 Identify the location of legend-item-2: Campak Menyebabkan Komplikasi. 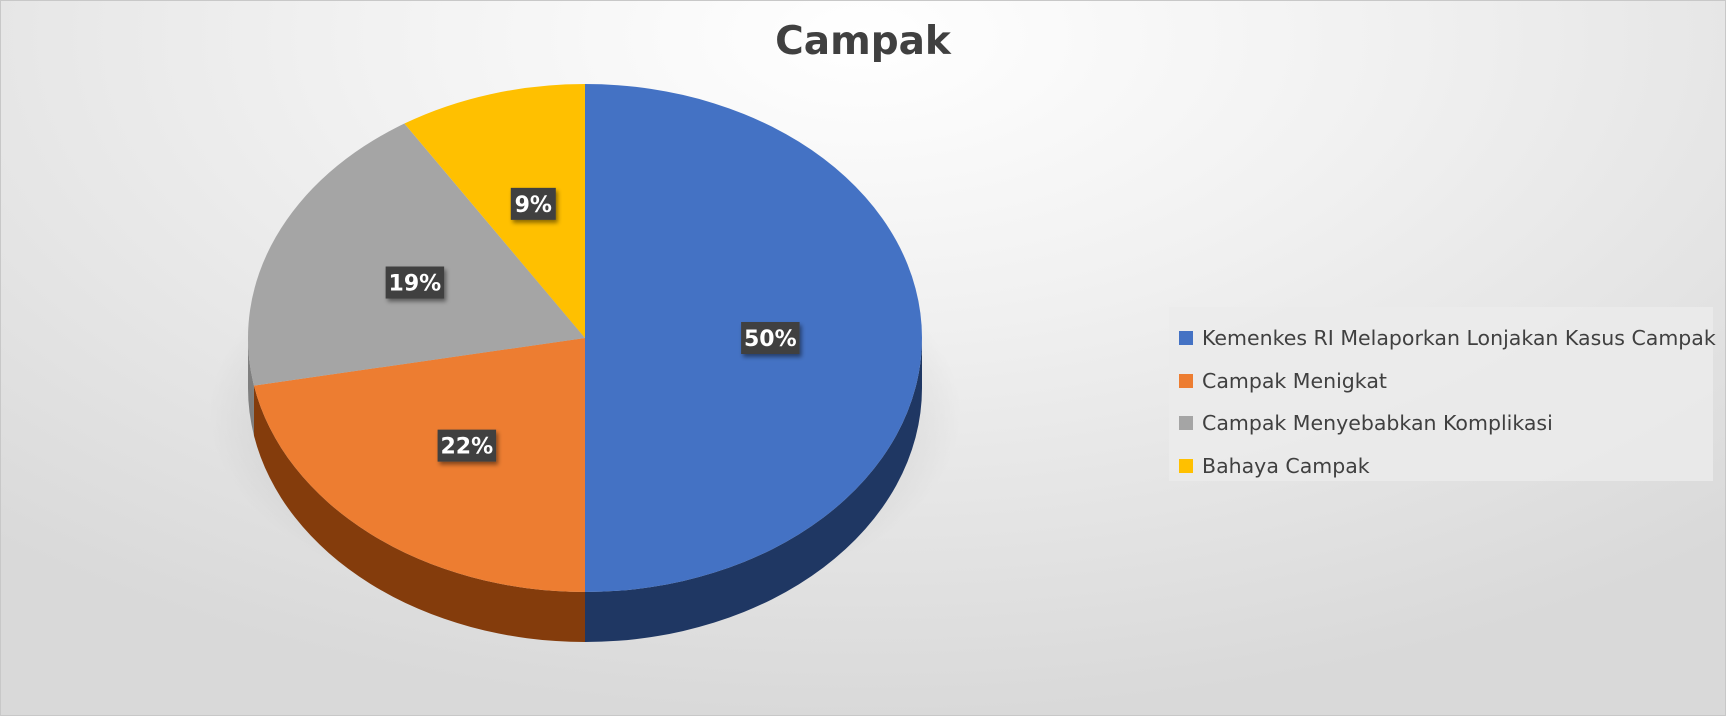
(1366, 423).